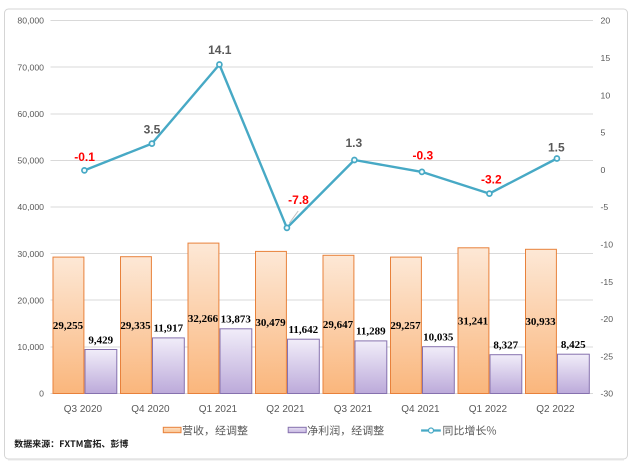 The height and width of the screenshot is (467, 635). I want to click on svg-text: -5, so click(605, 207).